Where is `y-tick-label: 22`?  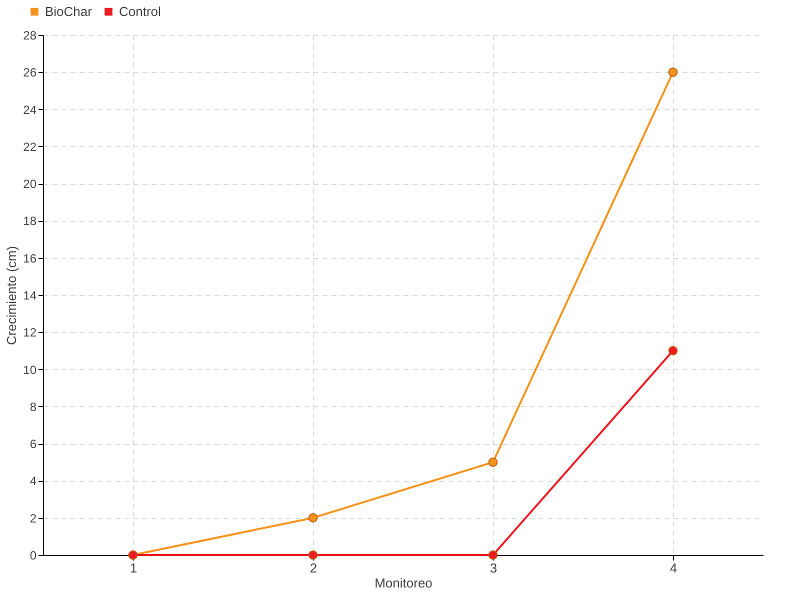
y-tick-label: 22 is located at coordinates (30, 147).